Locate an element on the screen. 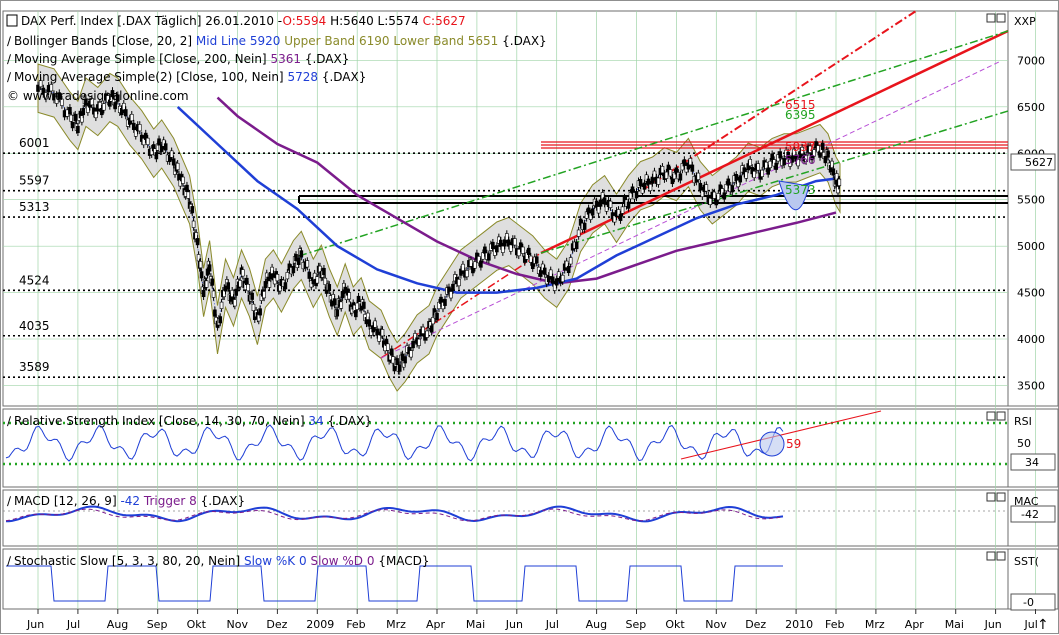  annotation-mid-red: 5937 is located at coordinates (800, 147).